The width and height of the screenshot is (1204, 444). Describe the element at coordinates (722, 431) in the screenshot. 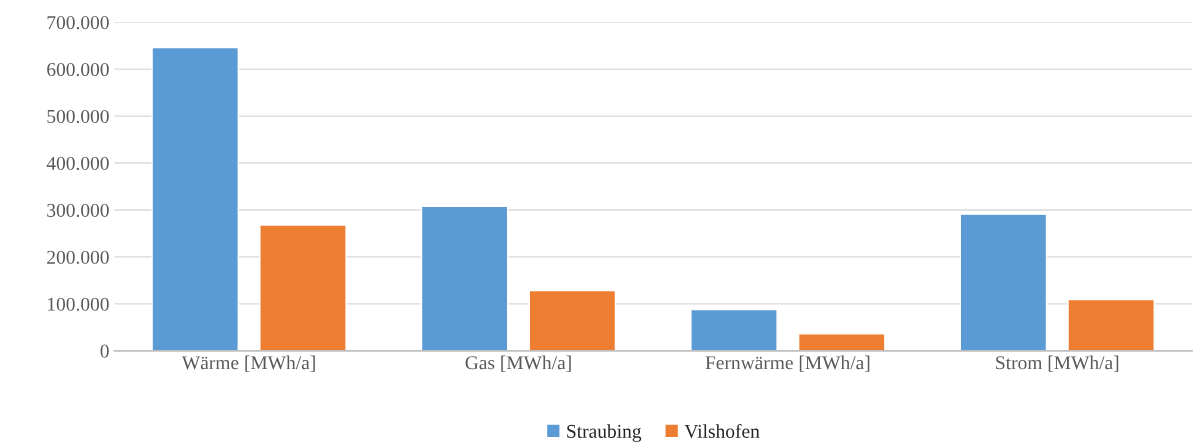

I see `legend-label: Vilshofen` at that location.